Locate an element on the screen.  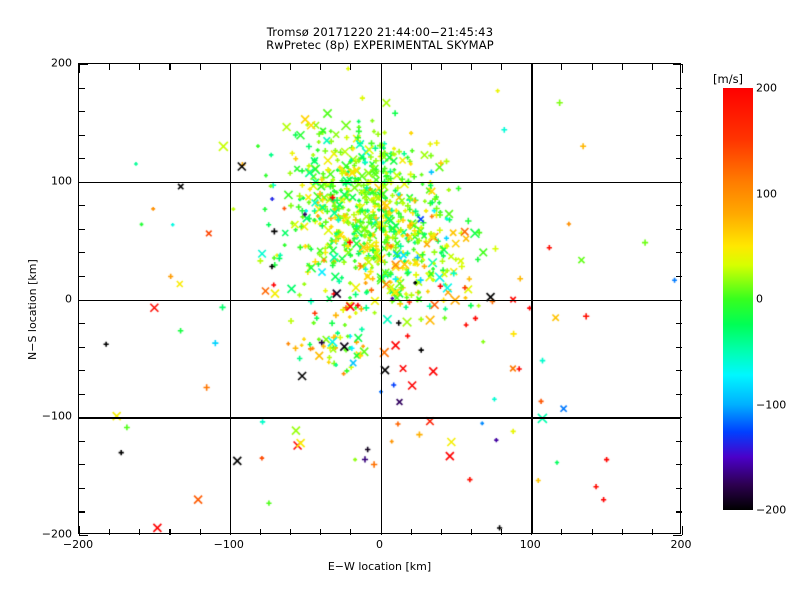
x-tick-label-0: 0 is located at coordinates (379, 544).